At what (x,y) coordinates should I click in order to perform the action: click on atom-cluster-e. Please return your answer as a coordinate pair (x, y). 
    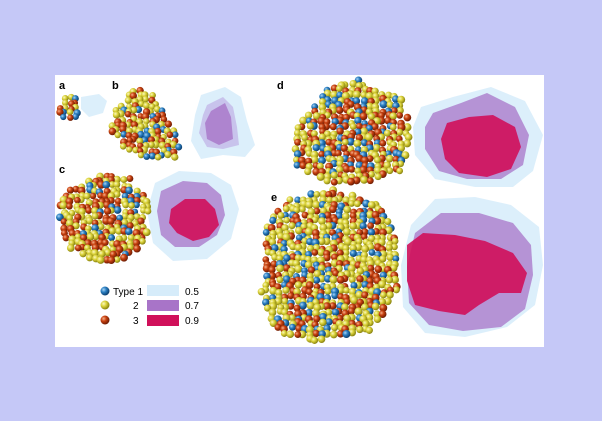
    Looking at the image, I should click on (329, 265).